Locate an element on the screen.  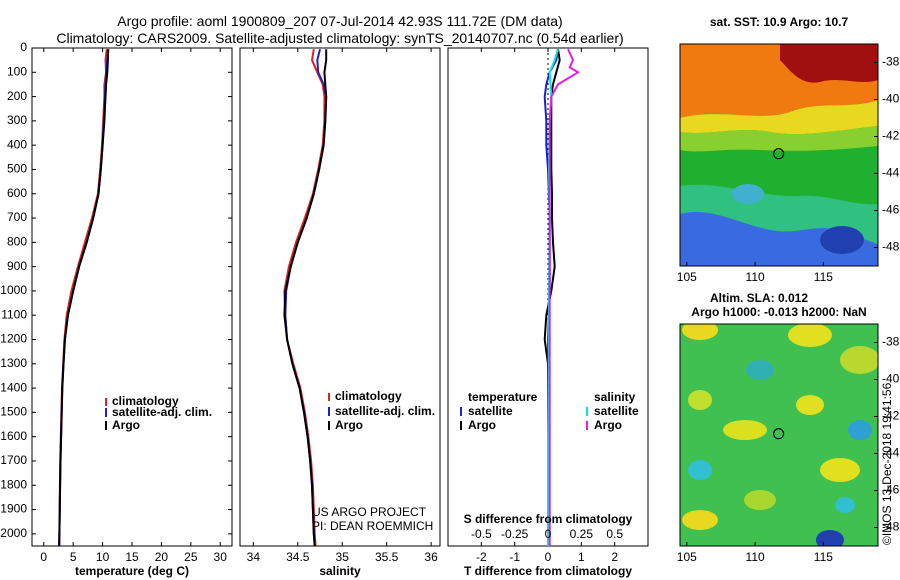
sla-heatmap-field is located at coordinates (779, 435).